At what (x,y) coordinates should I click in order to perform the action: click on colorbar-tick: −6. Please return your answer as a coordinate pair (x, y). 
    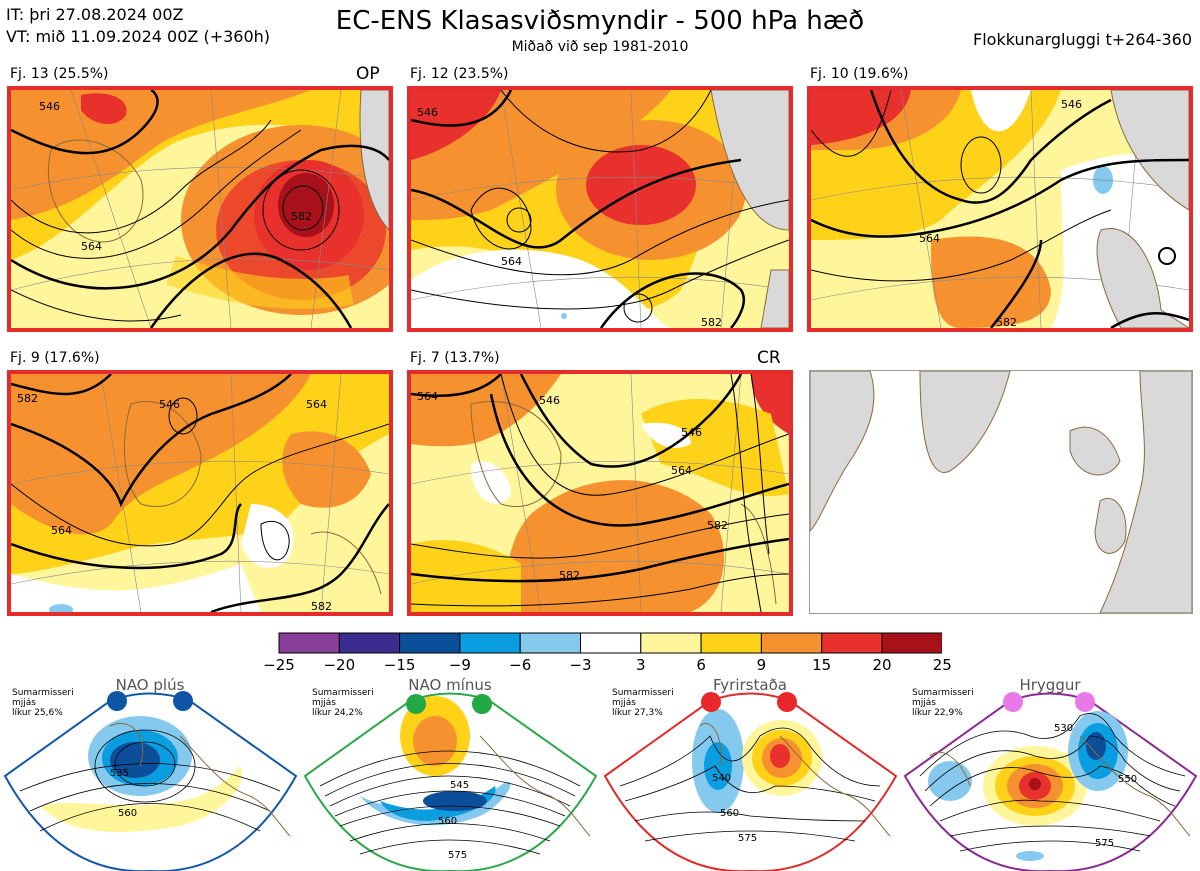
    Looking at the image, I should click on (520, 665).